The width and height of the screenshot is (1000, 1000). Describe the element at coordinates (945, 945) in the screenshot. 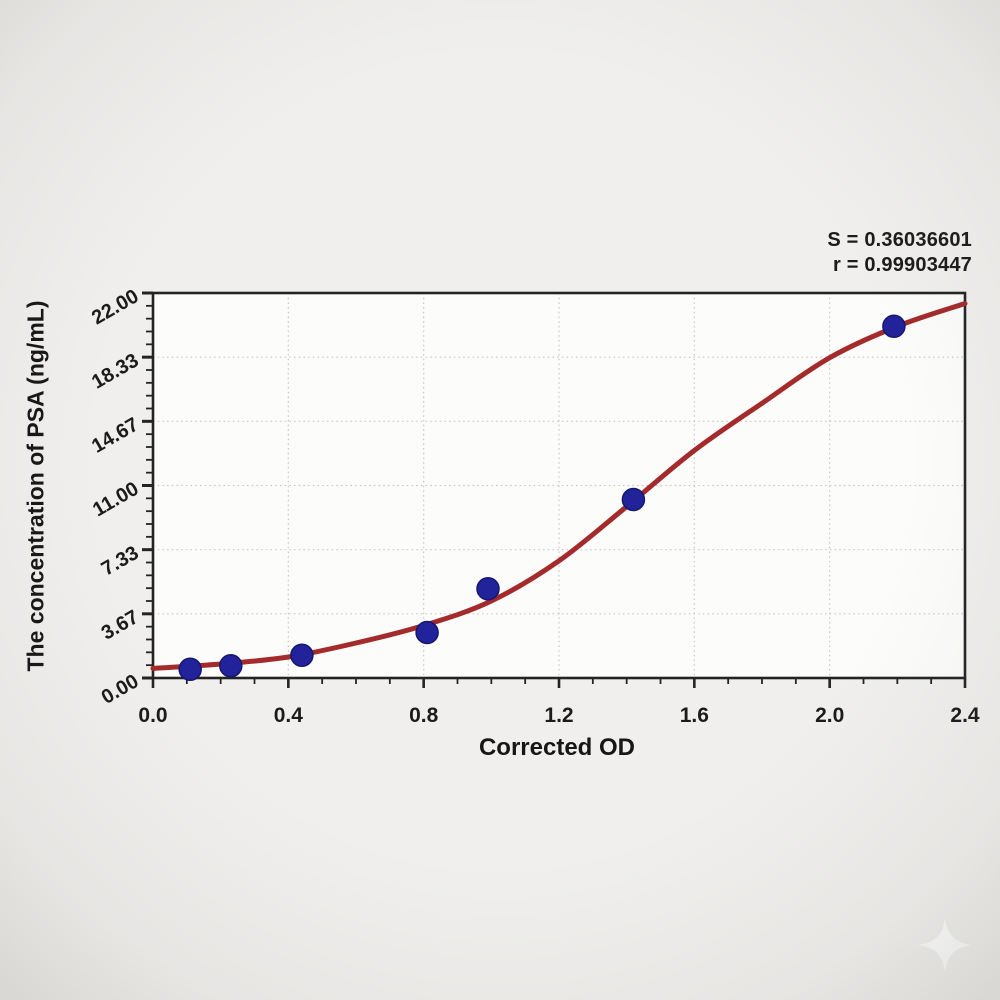

I see `sparkle-watermark-icon` at that location.